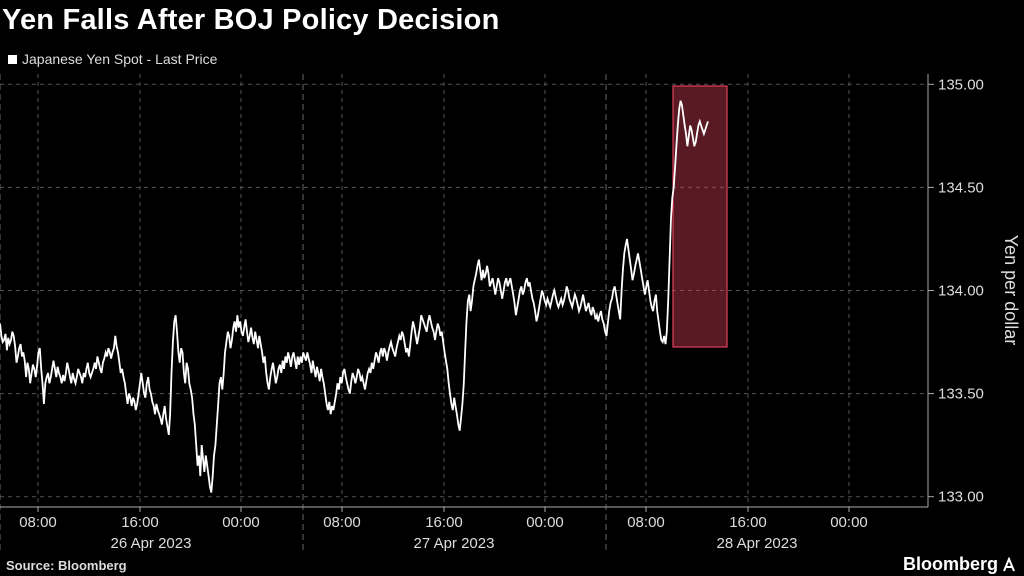  I want to click on x-tick-label-5: 00:00, so click(545, 522).